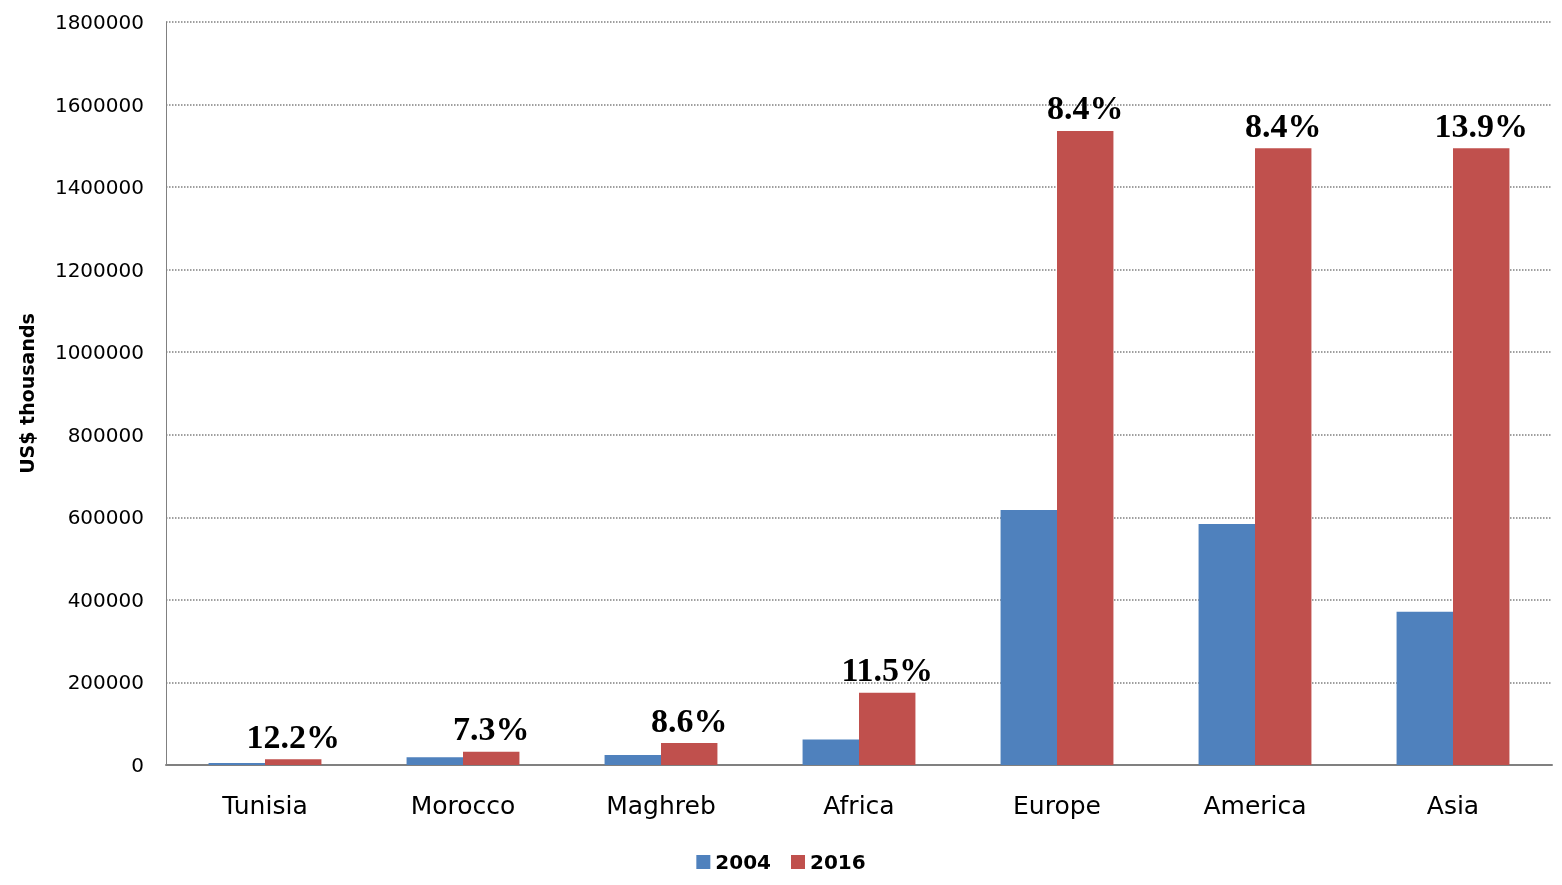 The width and height of the screenshot is (1562, 885). What do you see at coordinates (26, 393) in the screenshot?
I see `y-axis-title: US$ thousands` at bounding box center [26, 393].